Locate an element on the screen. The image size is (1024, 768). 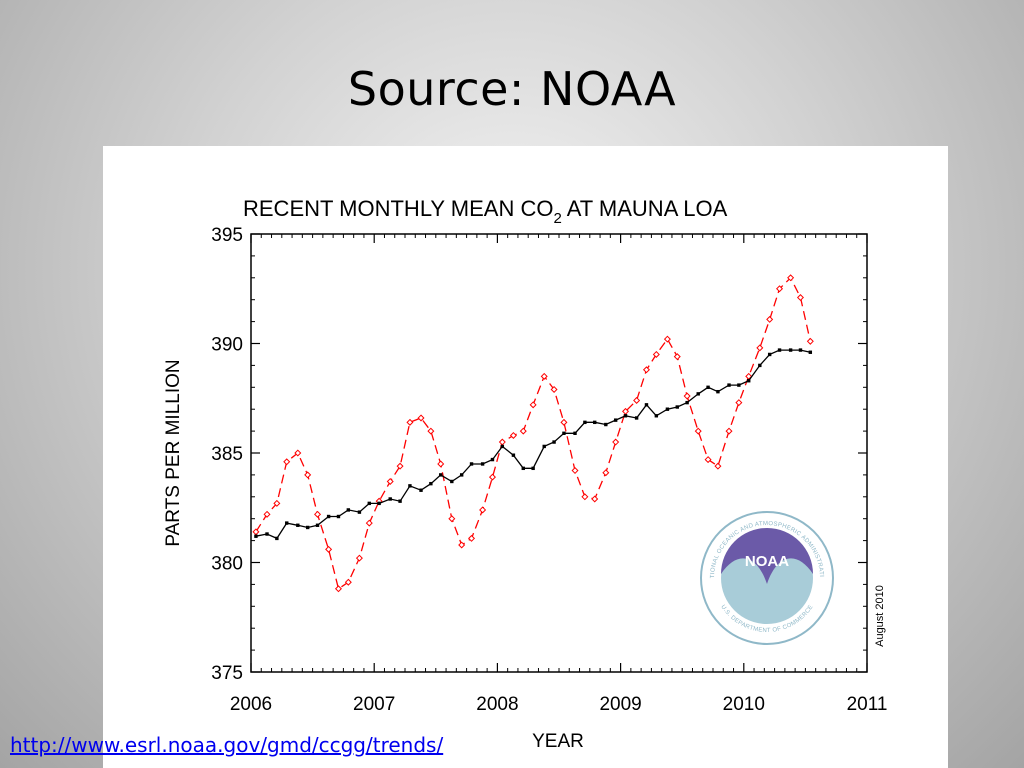
x-tick-label: 2007 is located at coordinates (374, 704).